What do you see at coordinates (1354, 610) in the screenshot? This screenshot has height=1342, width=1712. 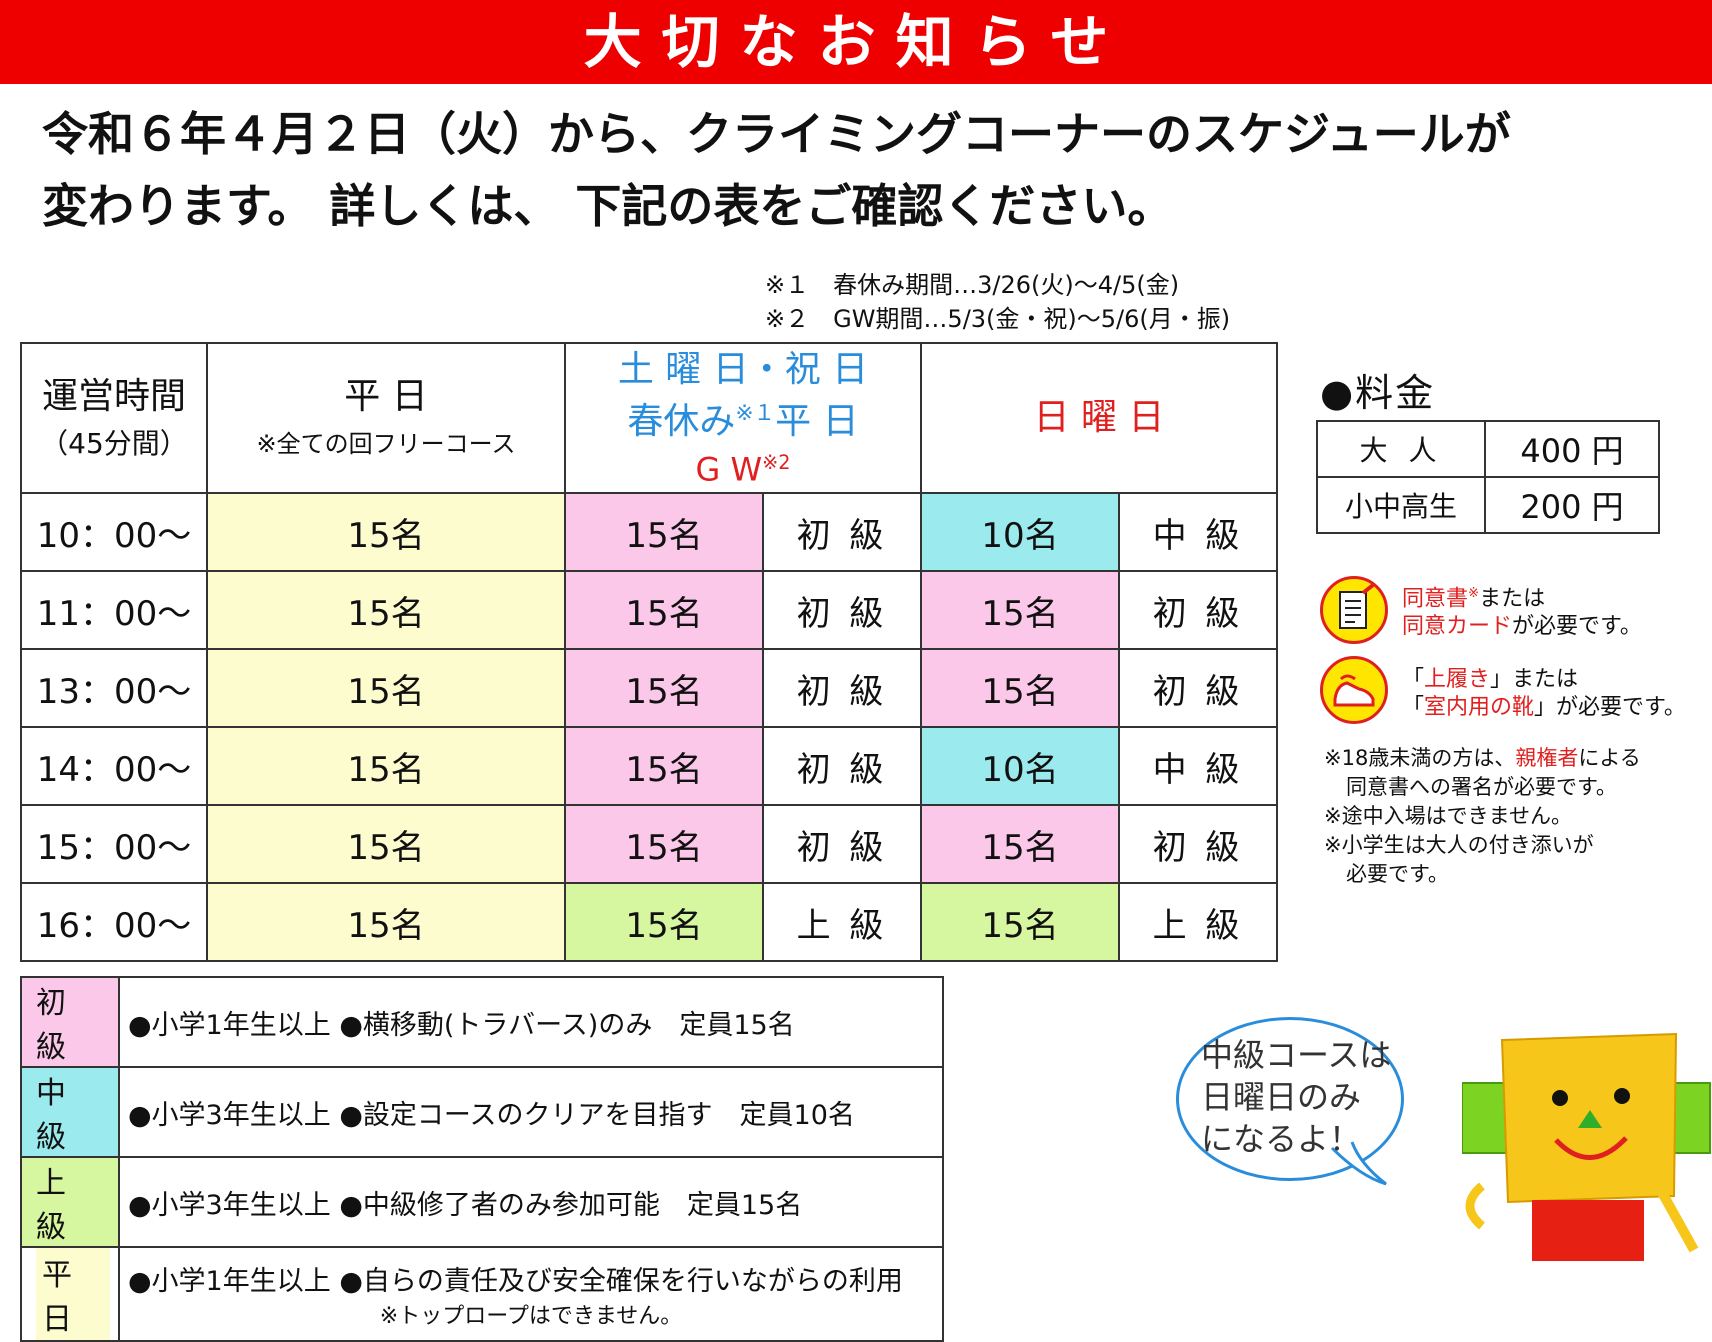 I see `clipboard-icon` at bounding box center [1354, 610].